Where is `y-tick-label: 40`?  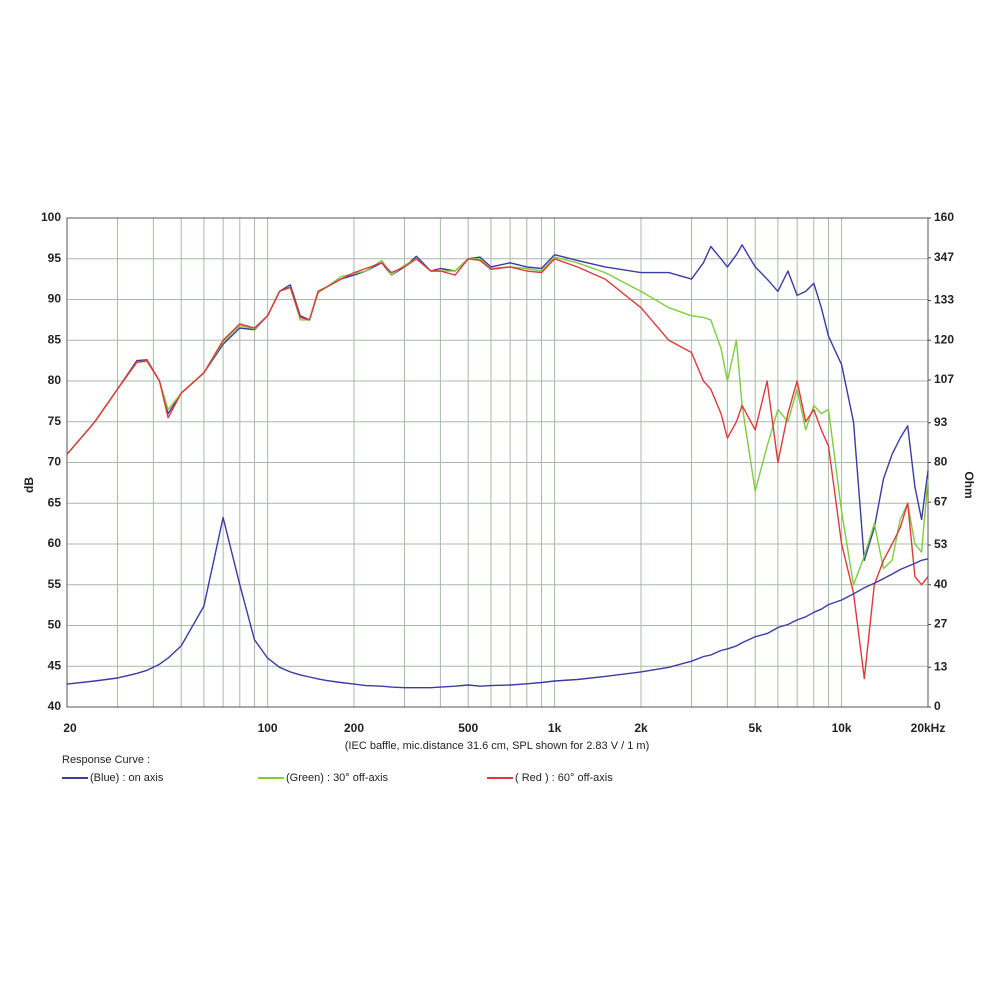 y-tick-label: 40 is located at coordinates (55, 706).